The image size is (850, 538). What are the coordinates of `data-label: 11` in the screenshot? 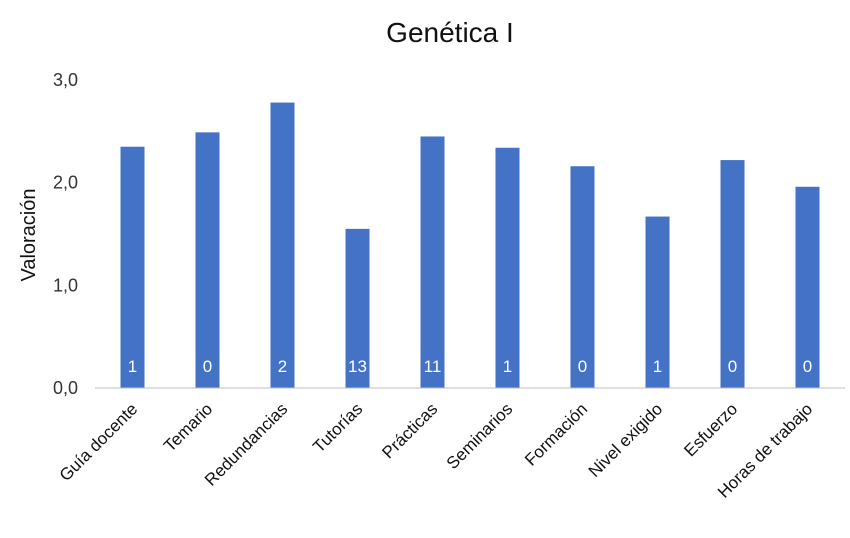 It's located at (433, 366).